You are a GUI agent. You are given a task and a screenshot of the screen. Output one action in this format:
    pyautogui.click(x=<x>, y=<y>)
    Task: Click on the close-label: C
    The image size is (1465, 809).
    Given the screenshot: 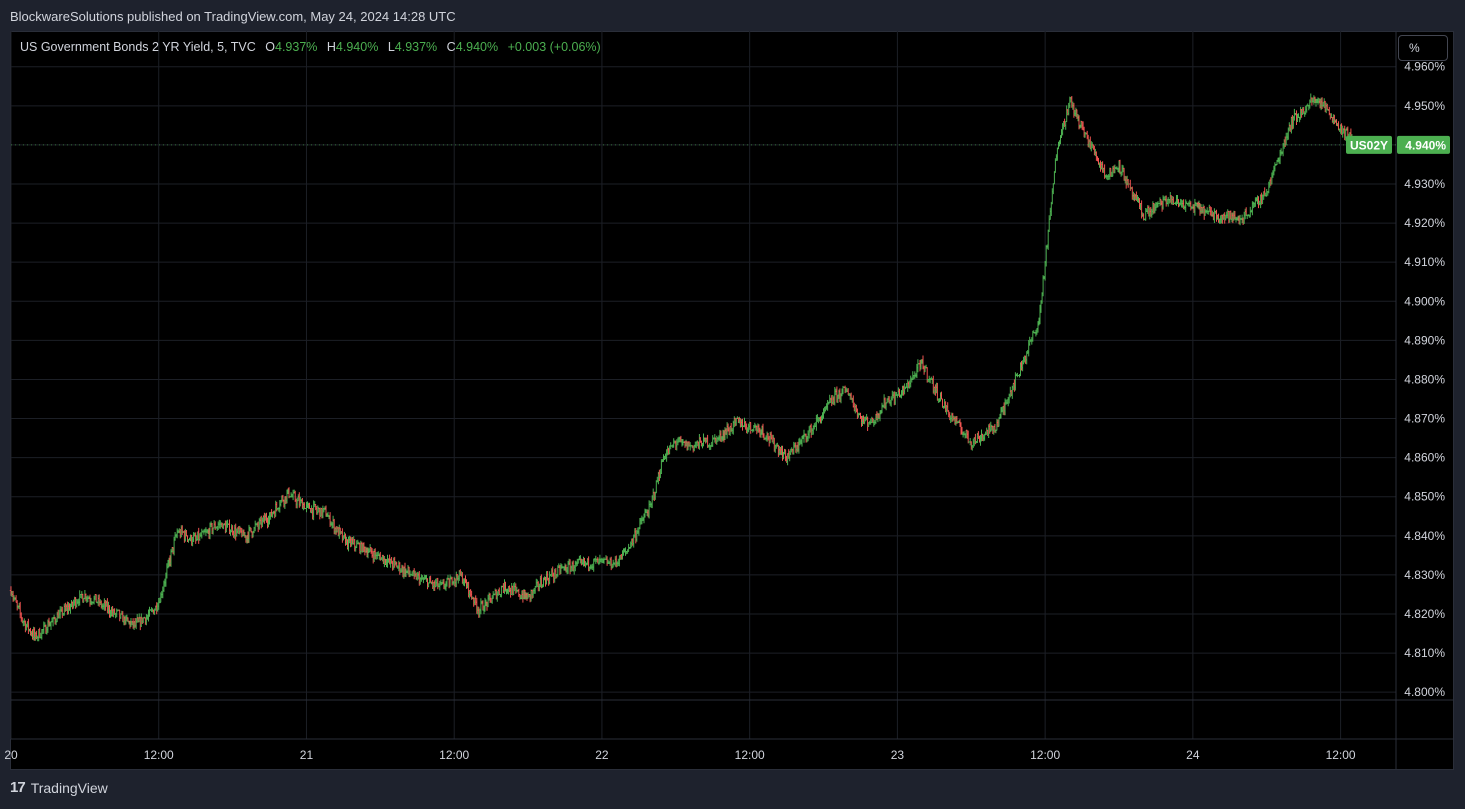 What is the action you would take?
    pyautogui.click(x=451, y=47)
    